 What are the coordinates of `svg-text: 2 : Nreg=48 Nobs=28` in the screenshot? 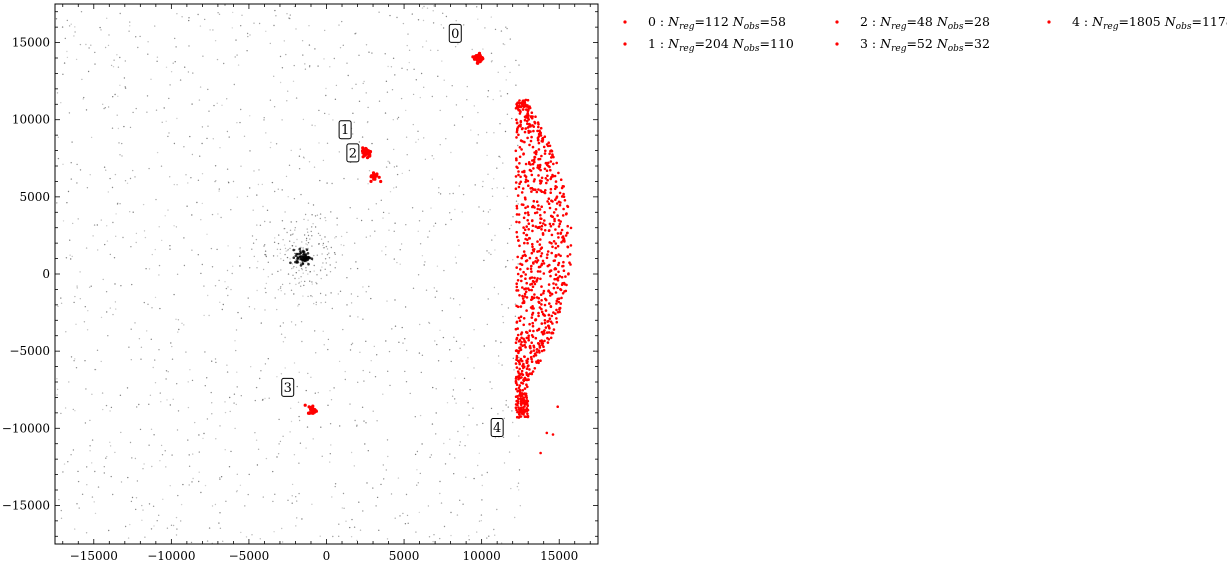 It's located at (925, 23).